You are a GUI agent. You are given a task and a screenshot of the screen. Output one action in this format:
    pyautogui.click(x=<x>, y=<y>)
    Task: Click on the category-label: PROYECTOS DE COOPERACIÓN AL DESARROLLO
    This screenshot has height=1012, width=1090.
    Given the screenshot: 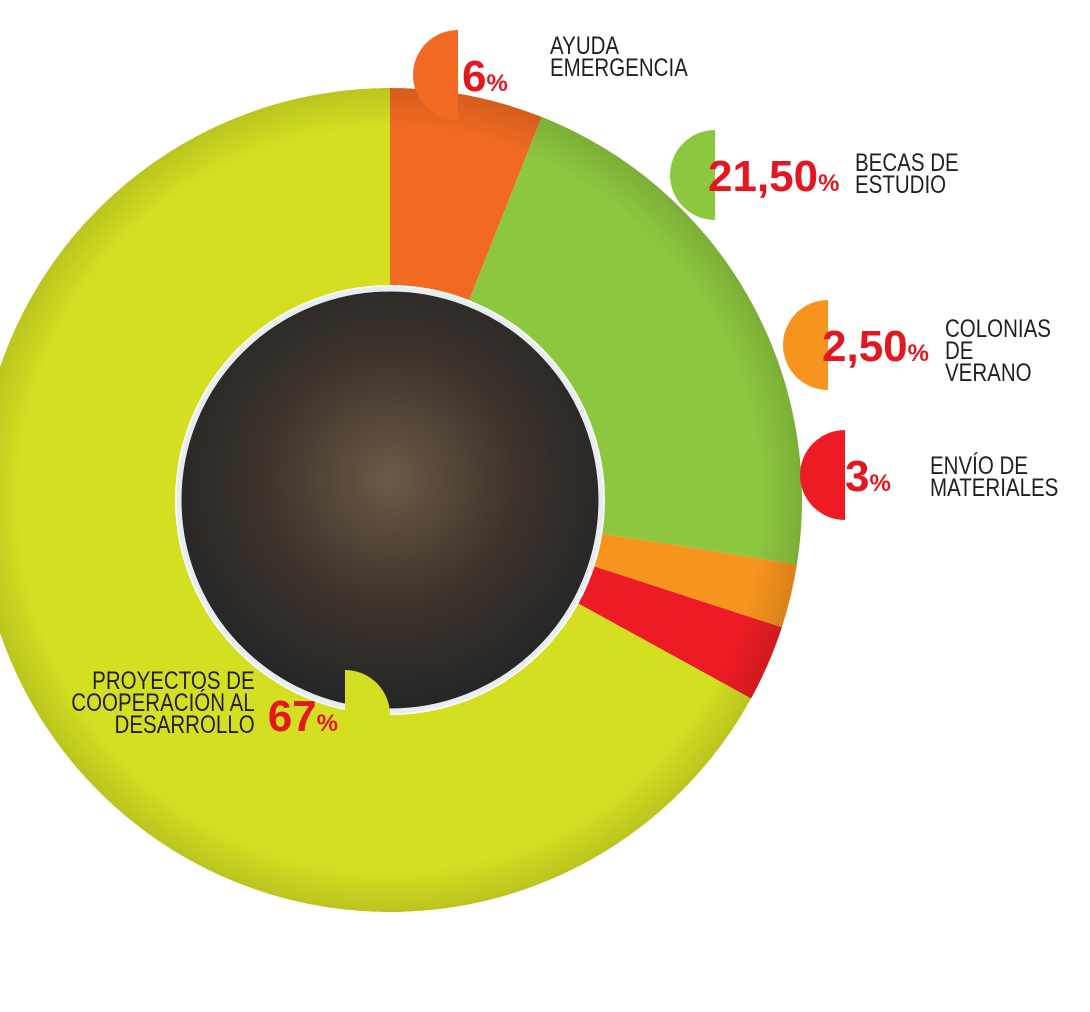 What is the action you would take?
    pyautogui.click(x=163, y=703)
    